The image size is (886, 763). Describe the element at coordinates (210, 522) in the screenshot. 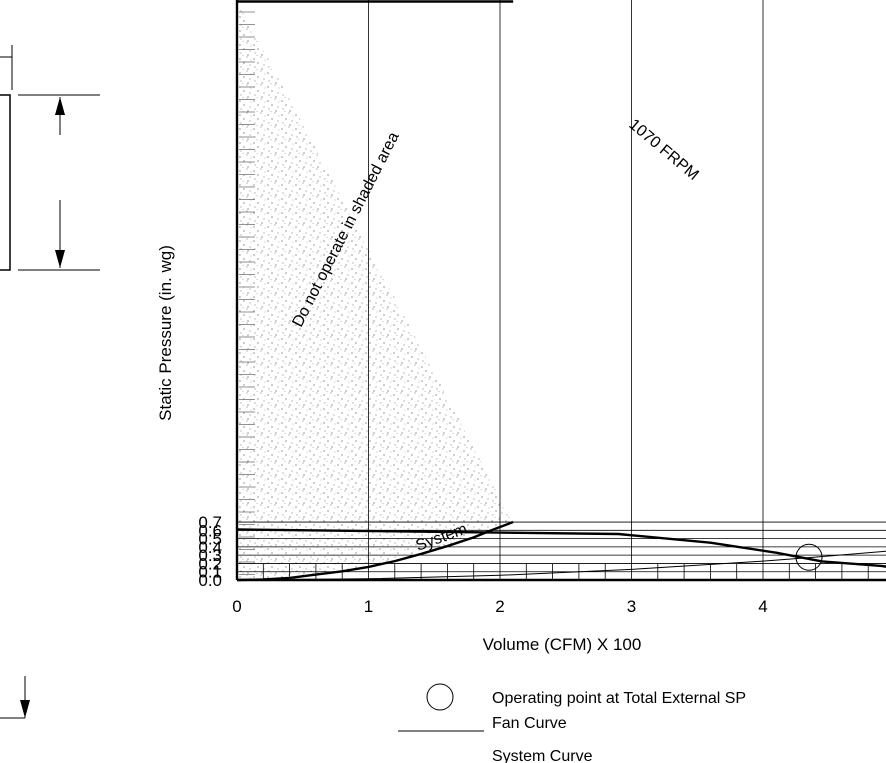

I see `y-tick-label: 0.7` at that location.